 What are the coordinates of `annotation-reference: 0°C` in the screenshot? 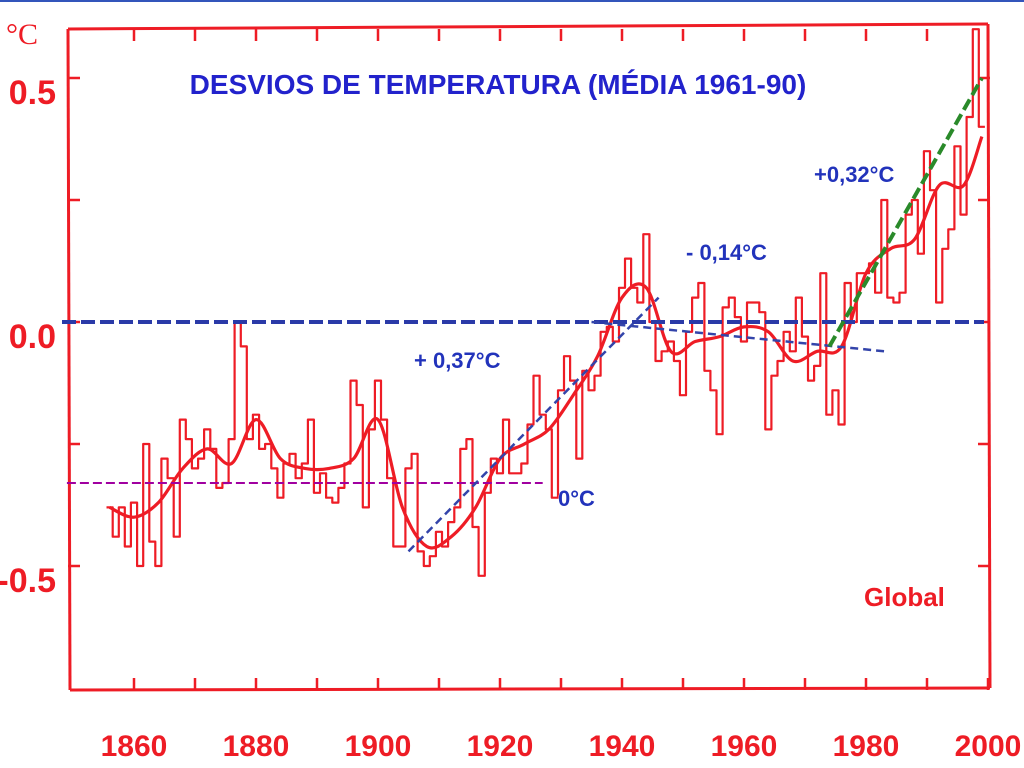 It's located at (576, 498).